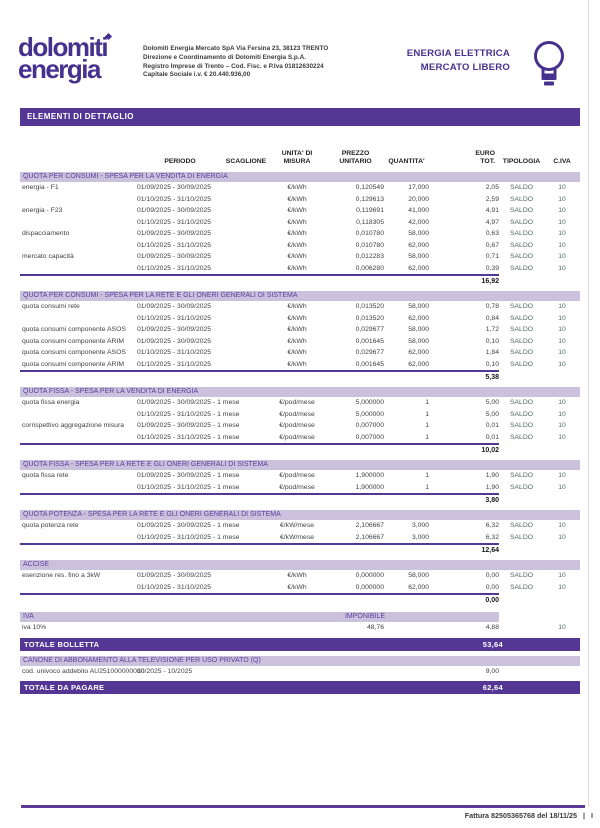  What do you see at coordinates (259, 444) in the screenshot?
I see `subtotal-separator-line` at bounding box center [259, 444].